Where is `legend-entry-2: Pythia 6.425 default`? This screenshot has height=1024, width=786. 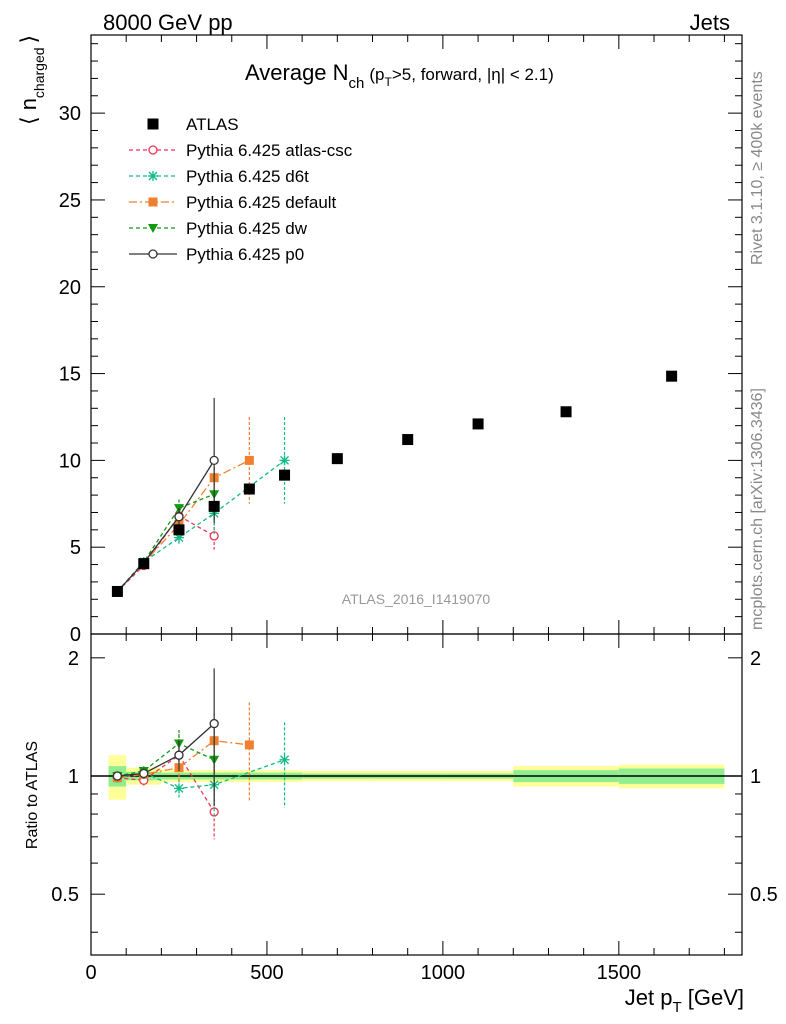 legend-entry-2: Pythia 6.425 default is located at coordinates (233, 202).